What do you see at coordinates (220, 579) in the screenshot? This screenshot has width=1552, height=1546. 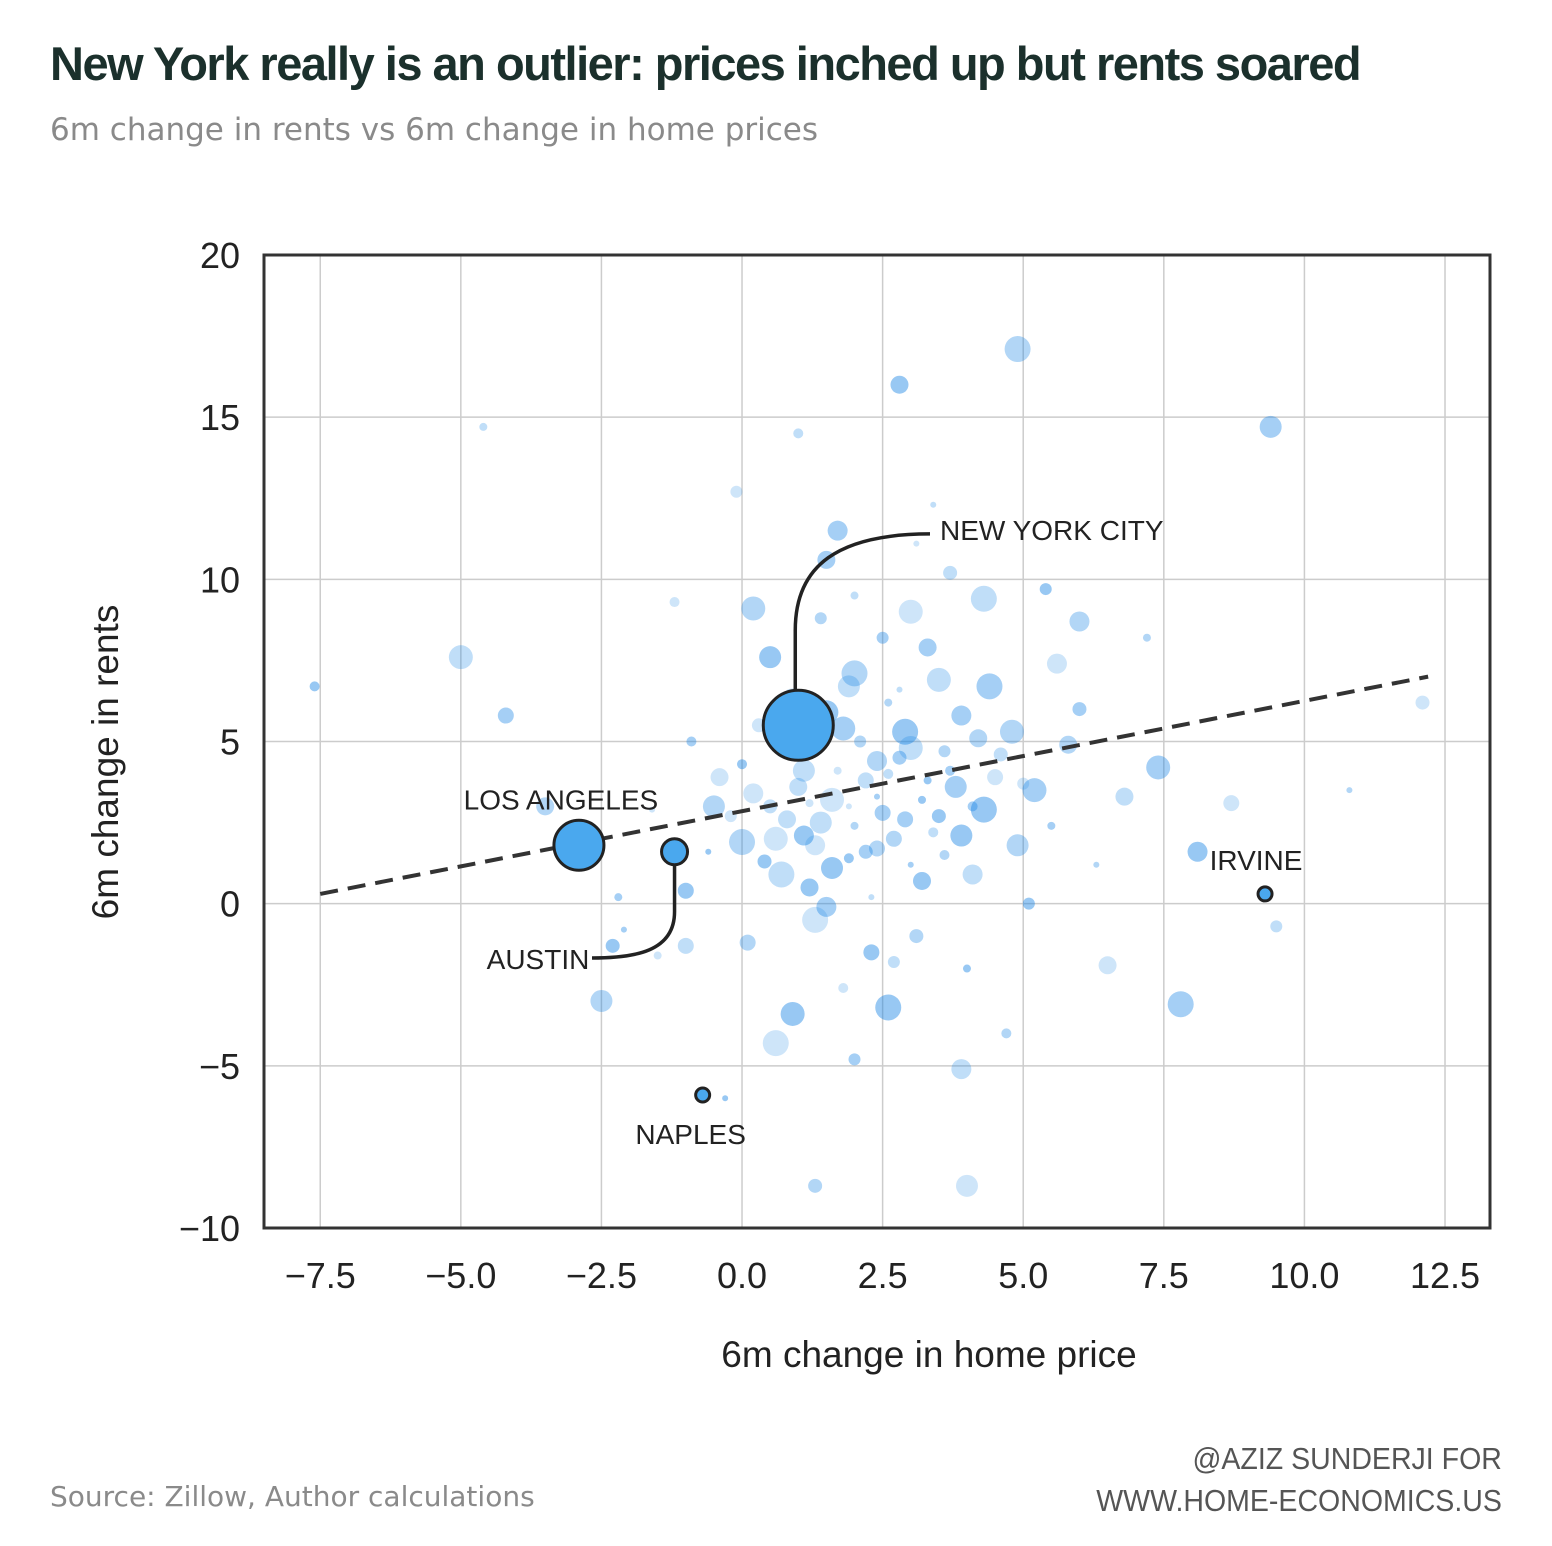 I see `y-tick-label: 10` at bounding box center [220, 579].